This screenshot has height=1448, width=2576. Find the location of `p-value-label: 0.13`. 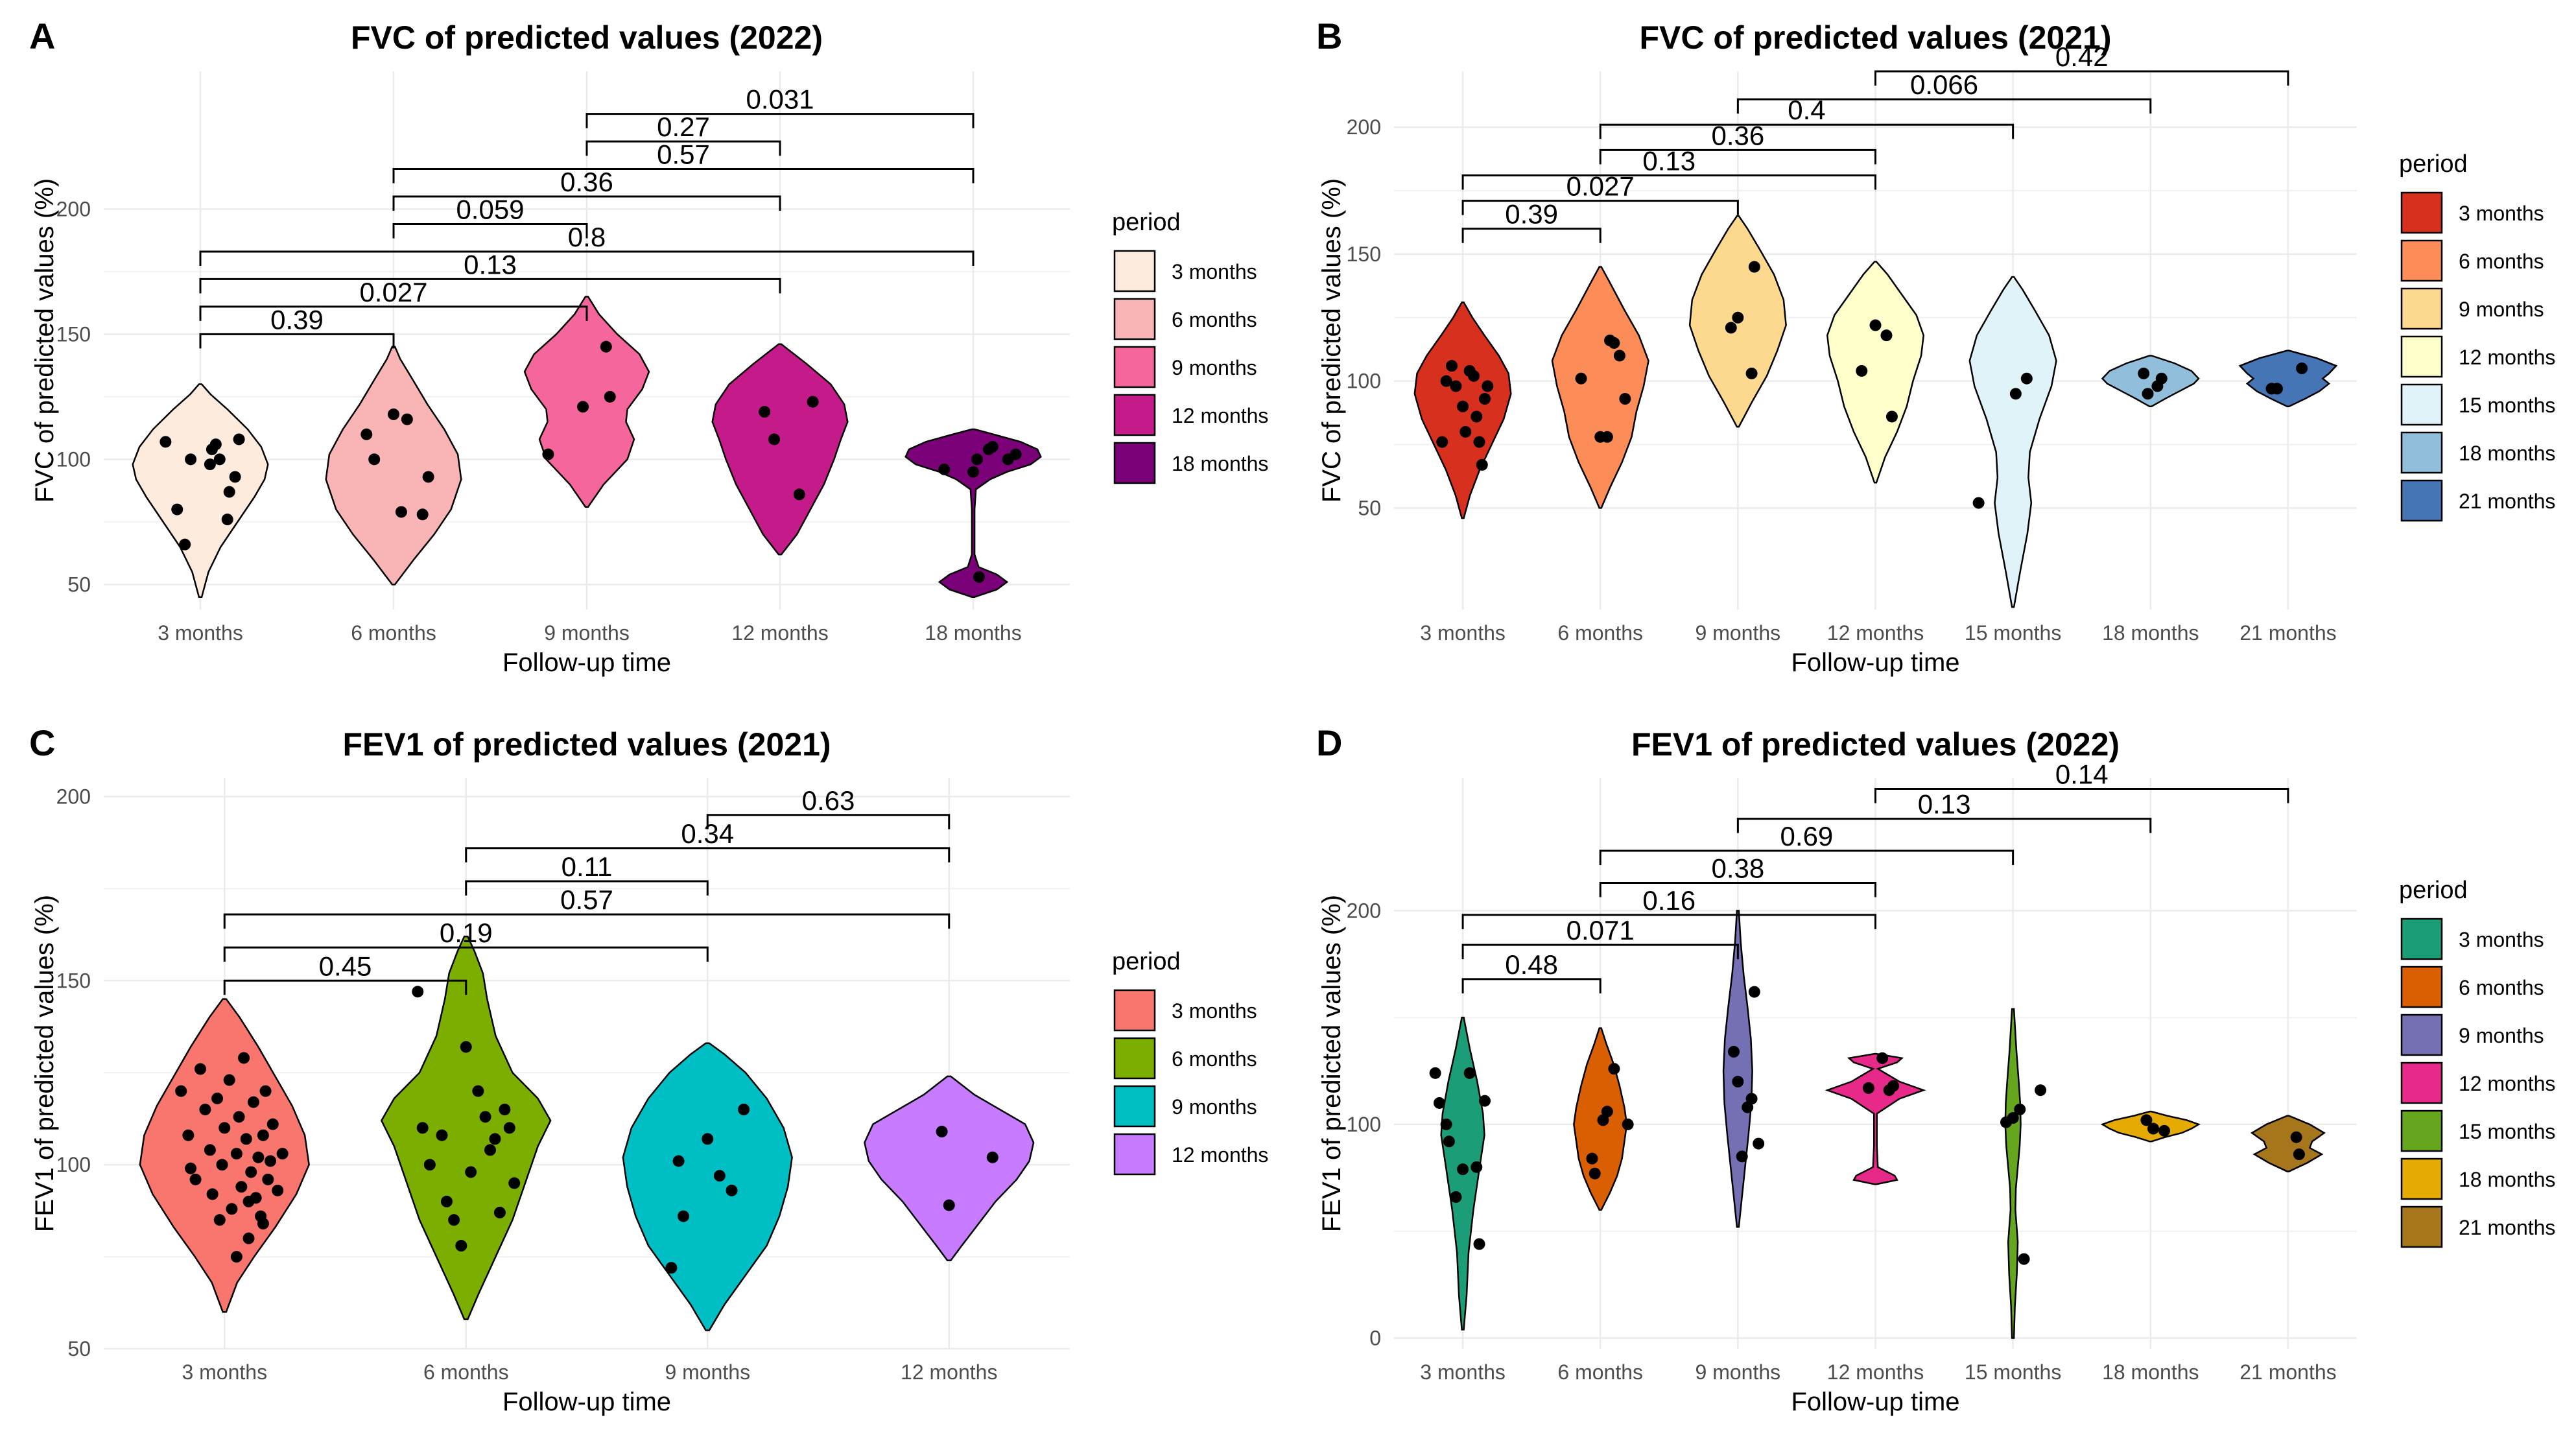

p-value-label: 0.13 is located at coordinates (1945, 805).